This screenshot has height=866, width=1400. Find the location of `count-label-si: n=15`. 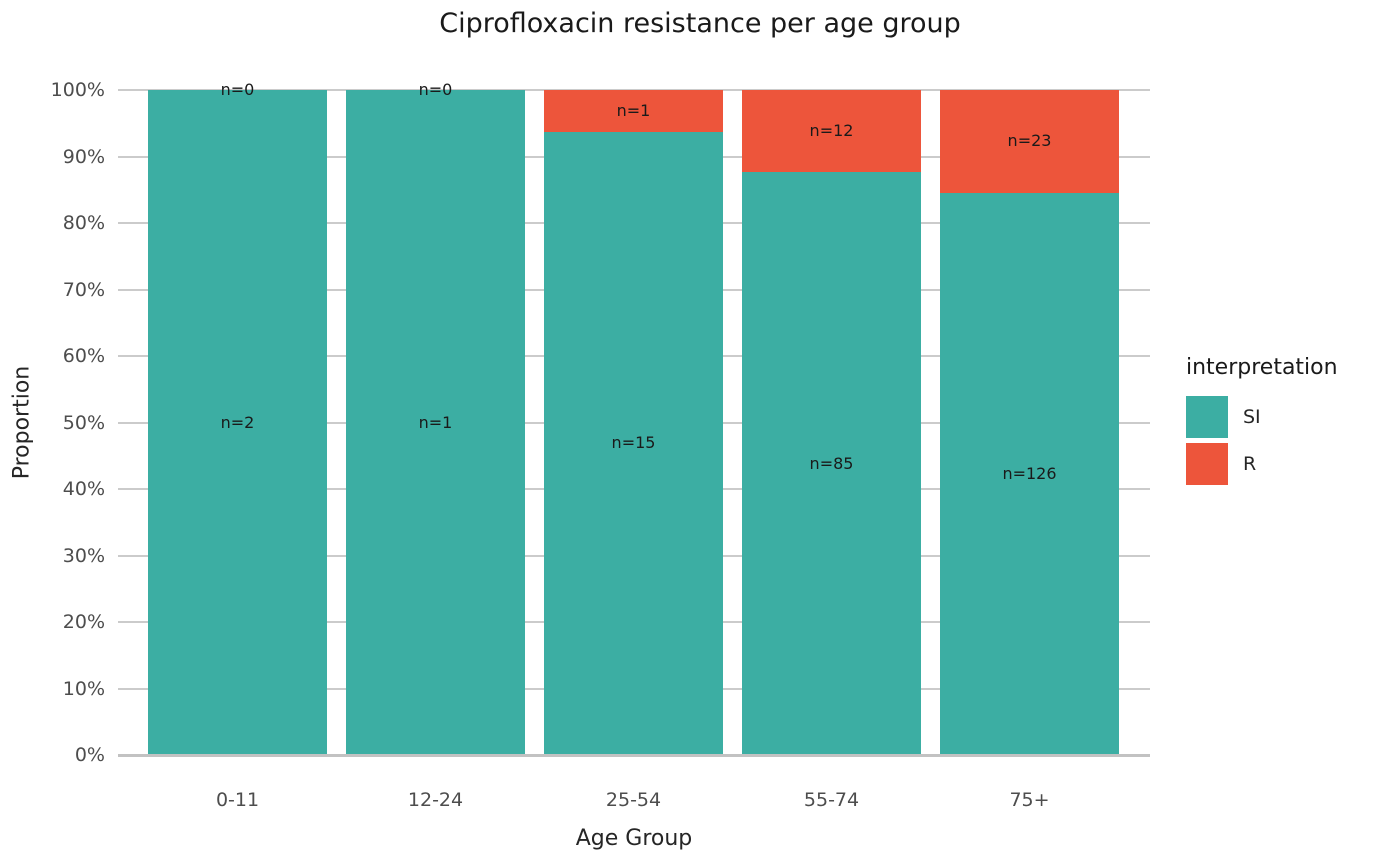

count-label-si: n=15 is located at coordinates (633, 443).